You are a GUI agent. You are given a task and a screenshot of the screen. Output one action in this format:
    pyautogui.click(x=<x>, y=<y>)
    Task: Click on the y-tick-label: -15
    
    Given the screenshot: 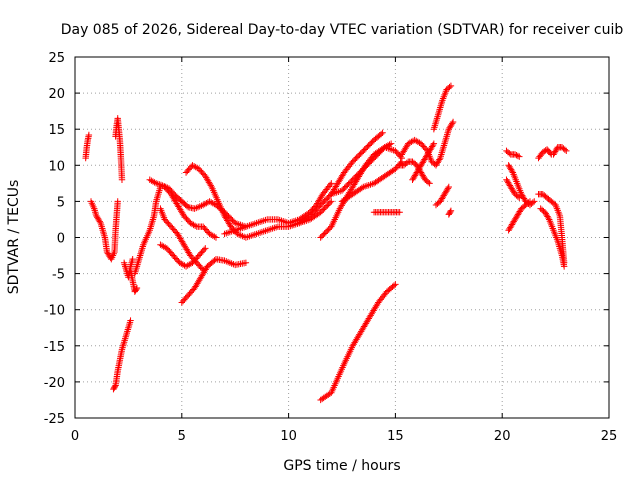 What is the action you would take?
    pyautogui.click(x=54, y=347)
    